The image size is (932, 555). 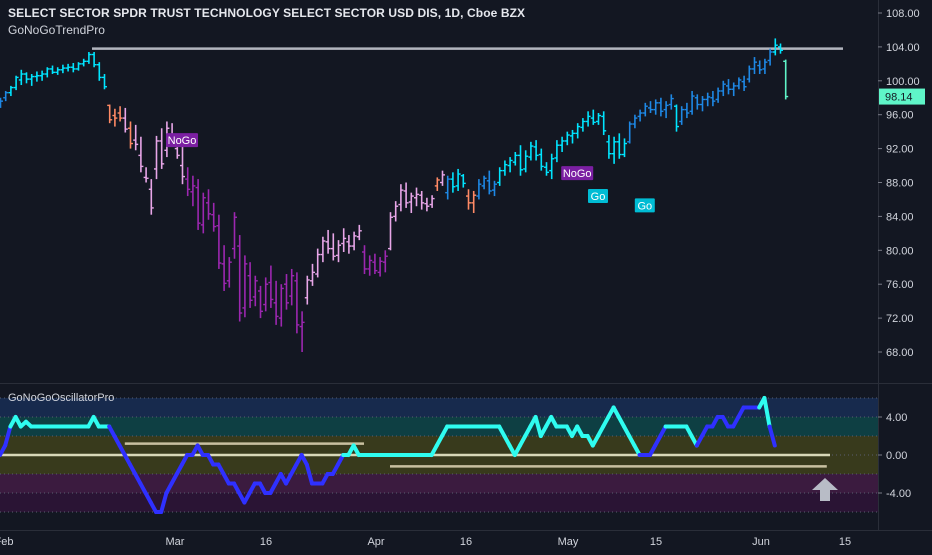 I want to click on oscillator-tick-label: 0.00, so click(x=896, y=456).